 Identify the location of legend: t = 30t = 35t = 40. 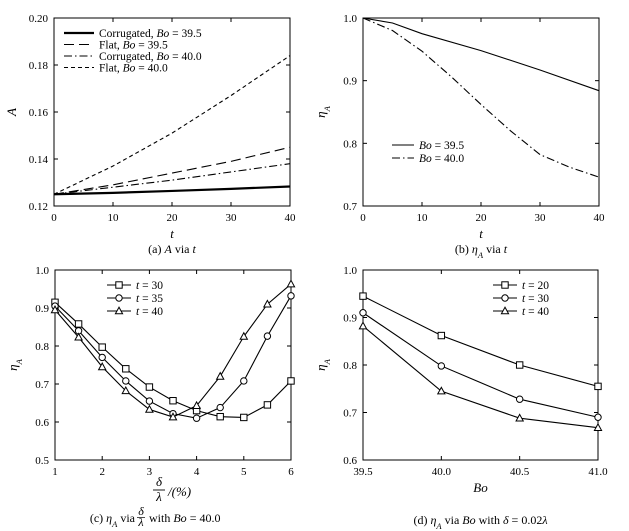
(135, 299).